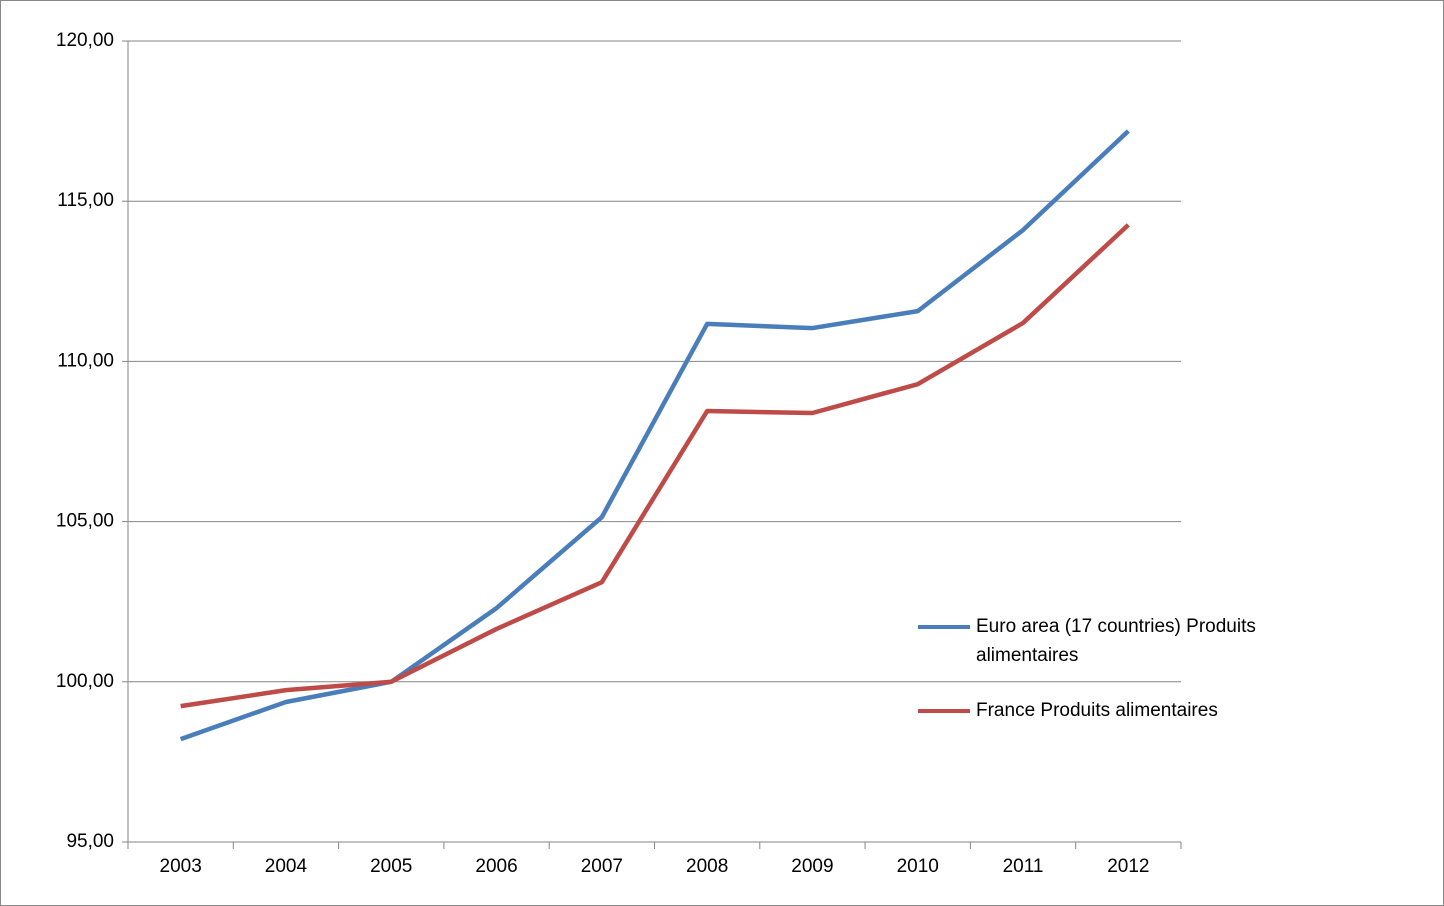 The width and height of the screenshot is (1444, 906). What do you see at coordinates (286, 866) in the screenshot?
I see `x-tick-label: 2004` at bounding box center [286, 866].